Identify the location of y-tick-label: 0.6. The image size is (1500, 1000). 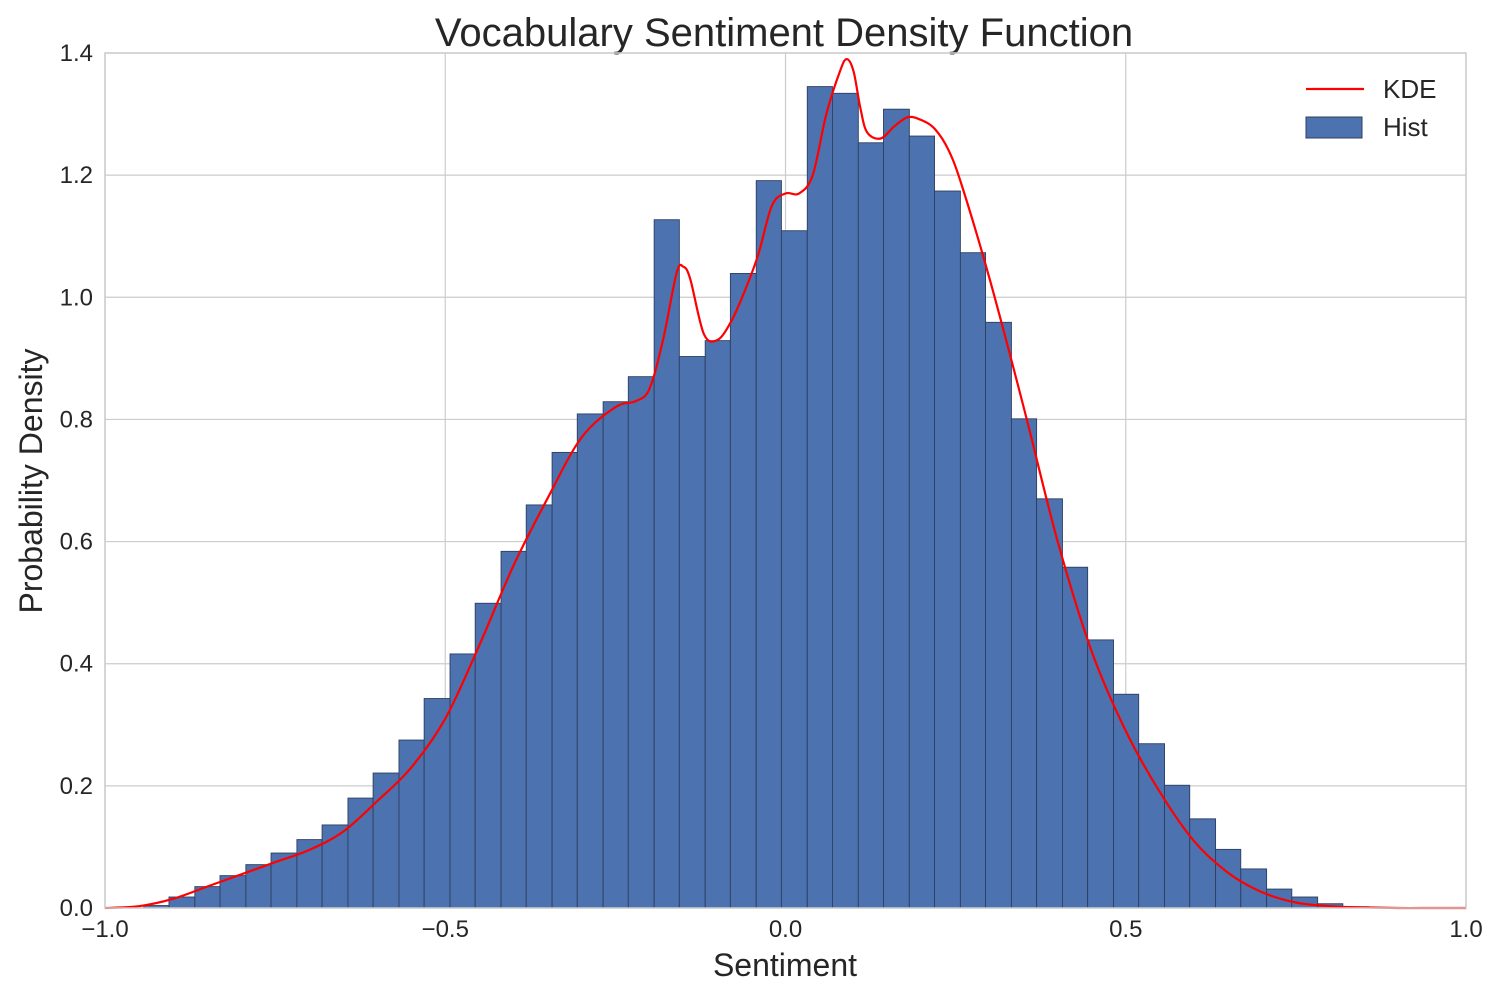
(76, 542).